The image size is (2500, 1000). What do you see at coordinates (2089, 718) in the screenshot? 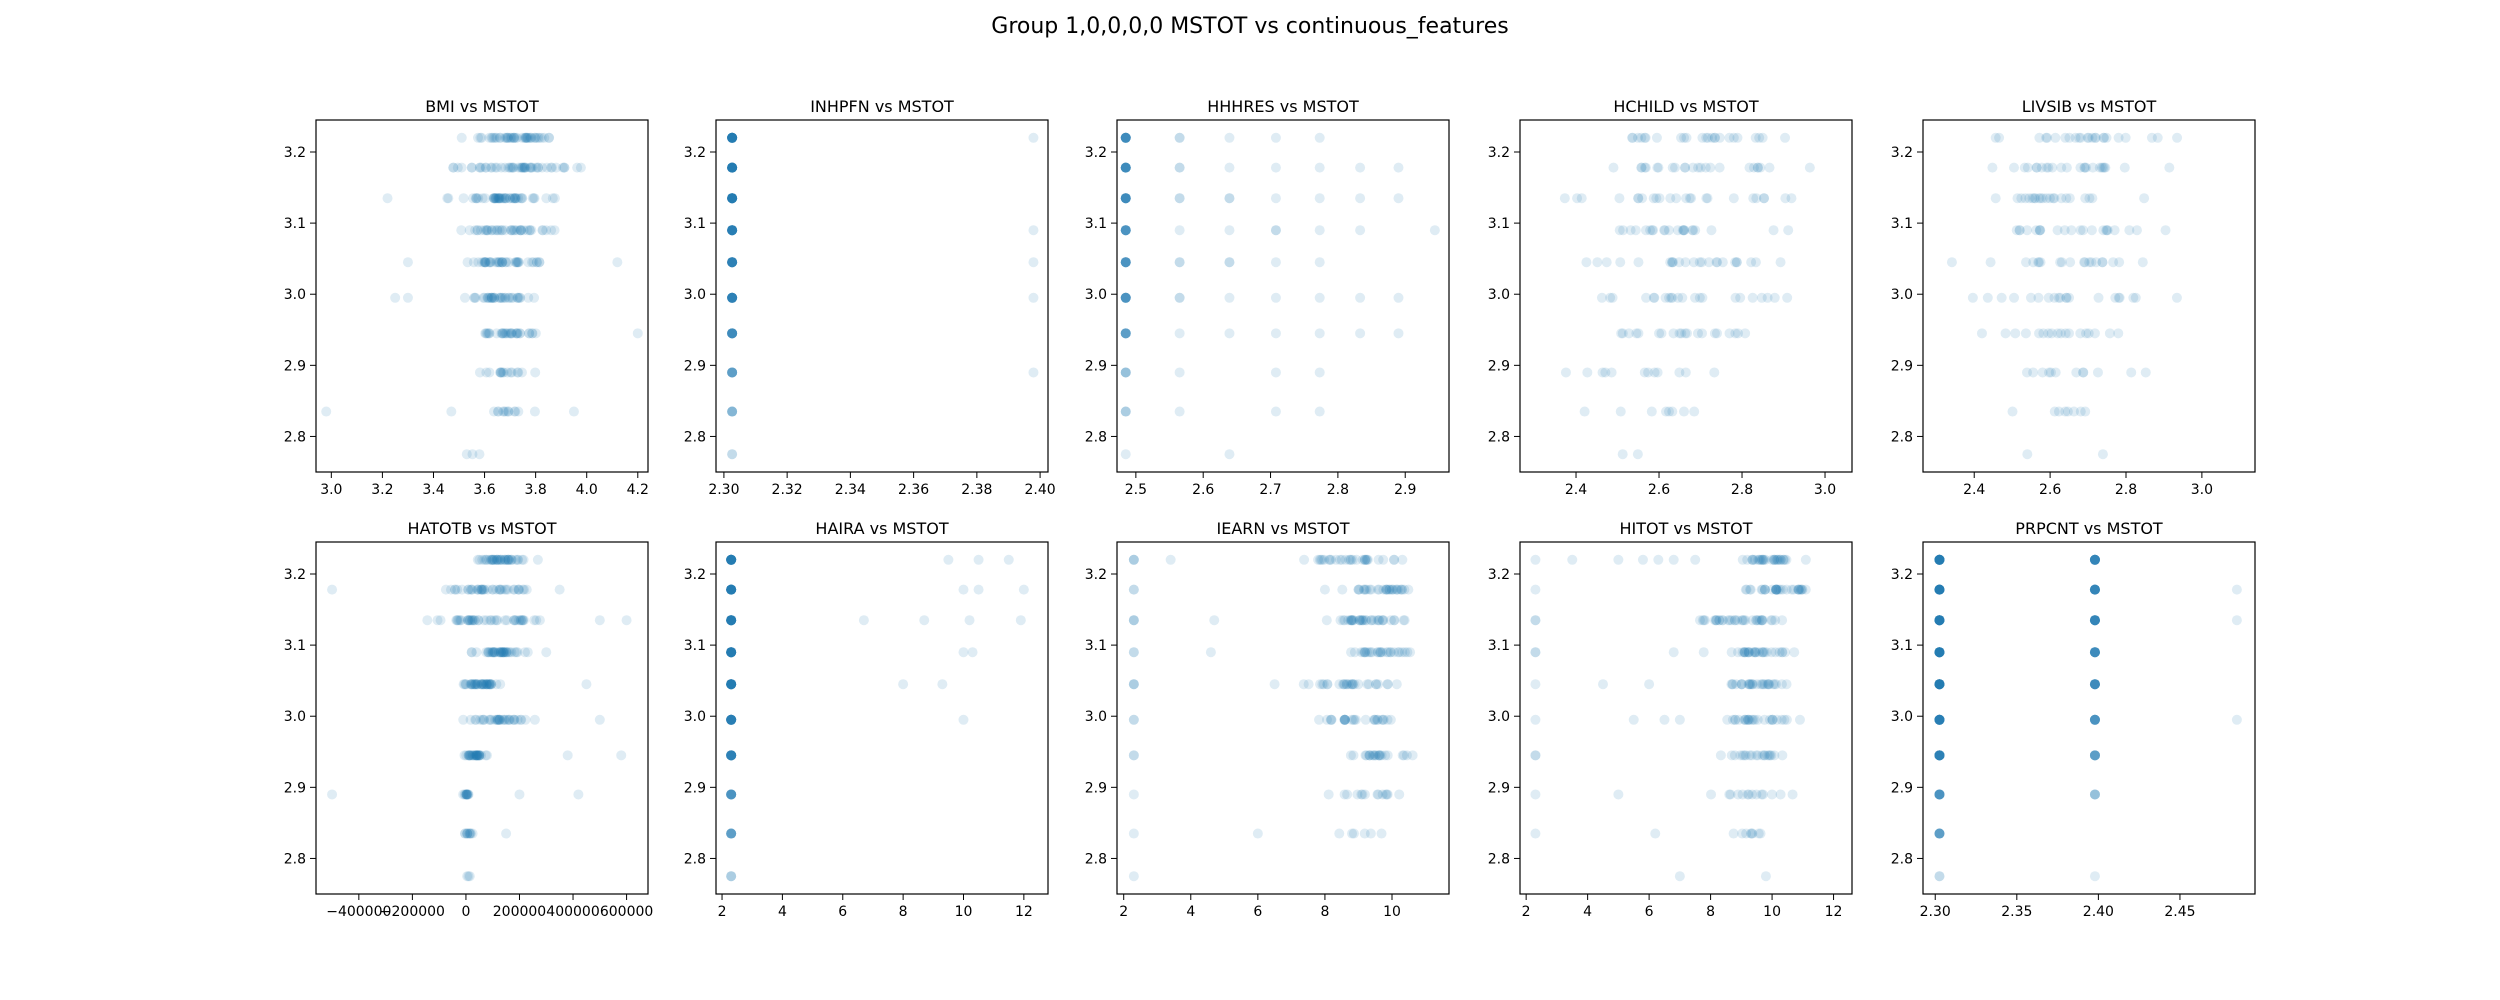
I see `axes-frame` at bounding box center [2089, 718].